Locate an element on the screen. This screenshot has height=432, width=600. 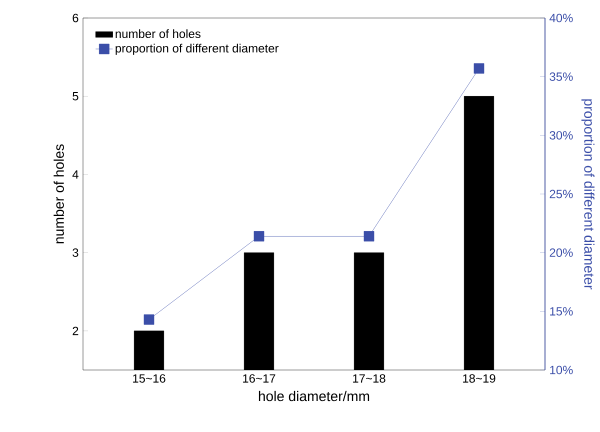
x-axis-title: hole diameter/mm is located at coordinates (314, 396).